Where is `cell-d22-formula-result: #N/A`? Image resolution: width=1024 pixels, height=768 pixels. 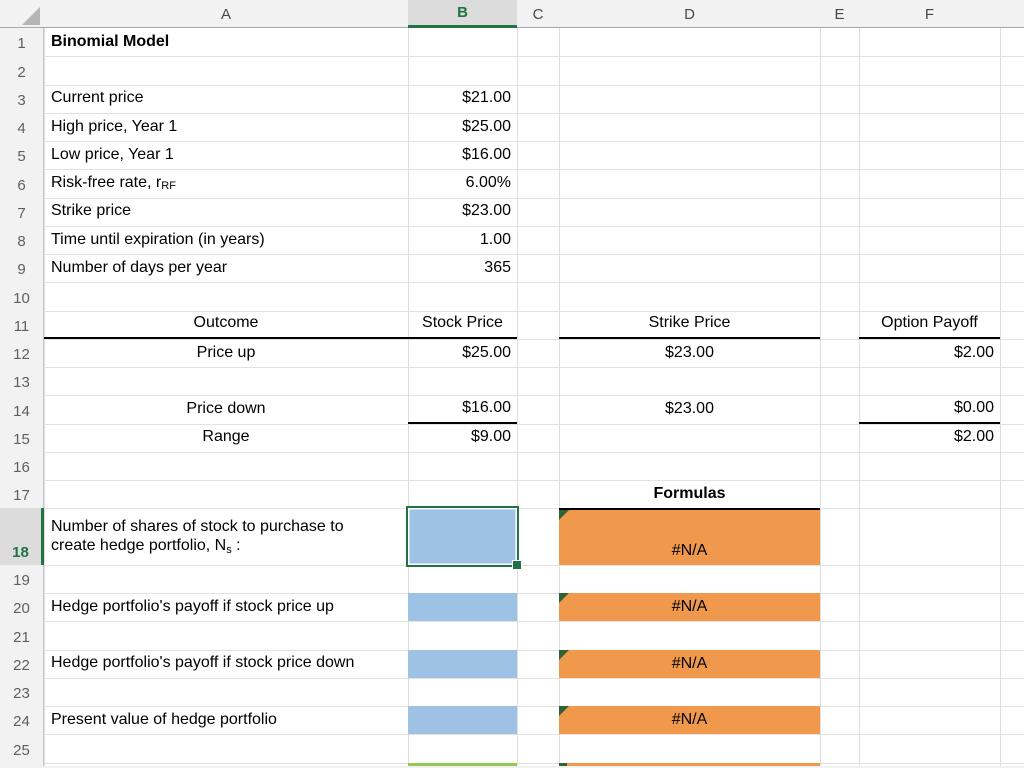
cell-d22-formula-result: #N/A is located at coordinates (689, 663).